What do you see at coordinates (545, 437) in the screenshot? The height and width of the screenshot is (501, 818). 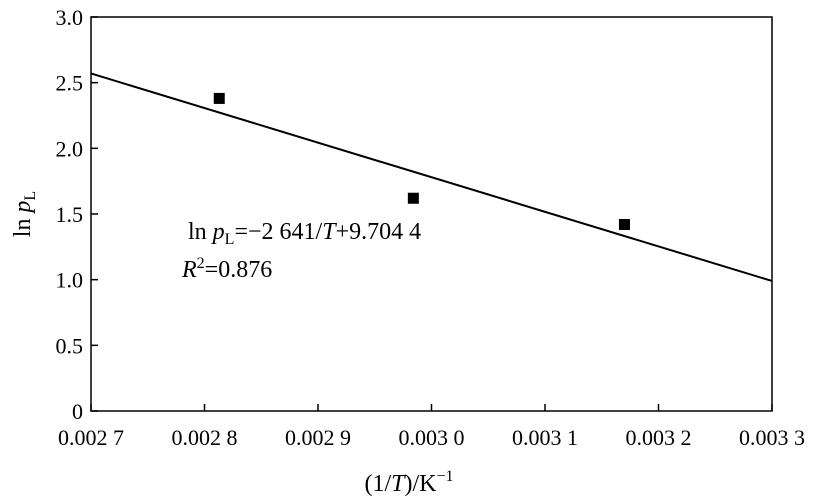 I see `x-tick-label: 0.003 1` at bounding box center [545, 437].